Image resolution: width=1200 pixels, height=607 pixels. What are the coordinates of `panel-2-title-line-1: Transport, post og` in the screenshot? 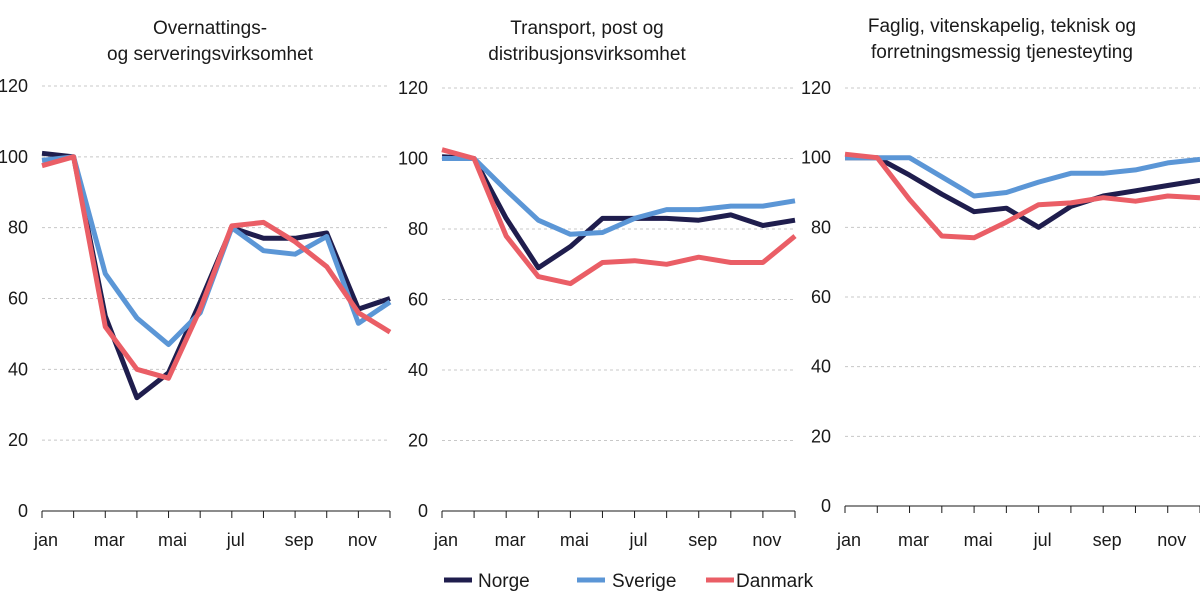 It's located at (586, 28).